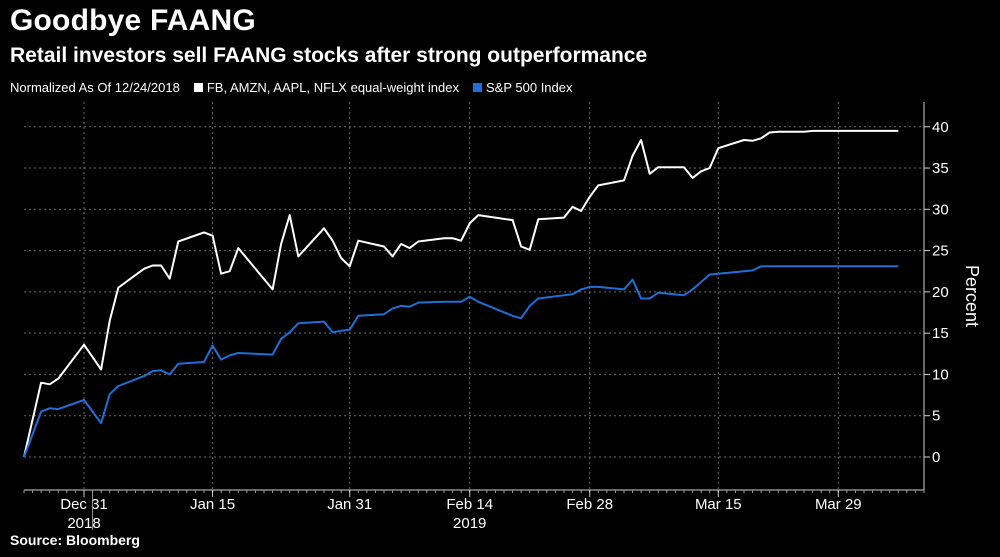  What do you see at coordinates (589, 504) in the screenshot?
I see `x-tick-label-4: Feb 28` at bounding box center [589, 504].